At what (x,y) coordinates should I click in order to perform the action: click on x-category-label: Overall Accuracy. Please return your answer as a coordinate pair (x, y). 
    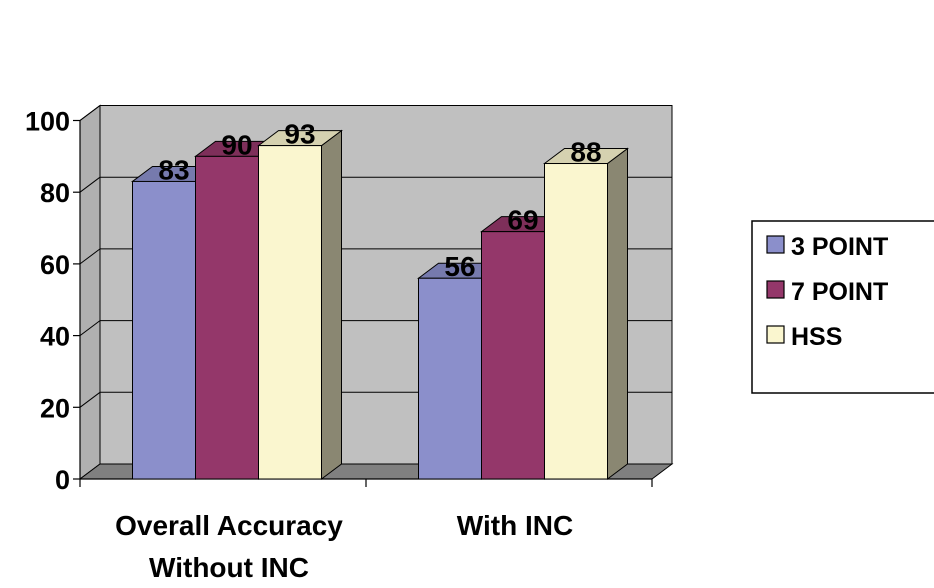
    Looking at the image, I should click on (229, 525).